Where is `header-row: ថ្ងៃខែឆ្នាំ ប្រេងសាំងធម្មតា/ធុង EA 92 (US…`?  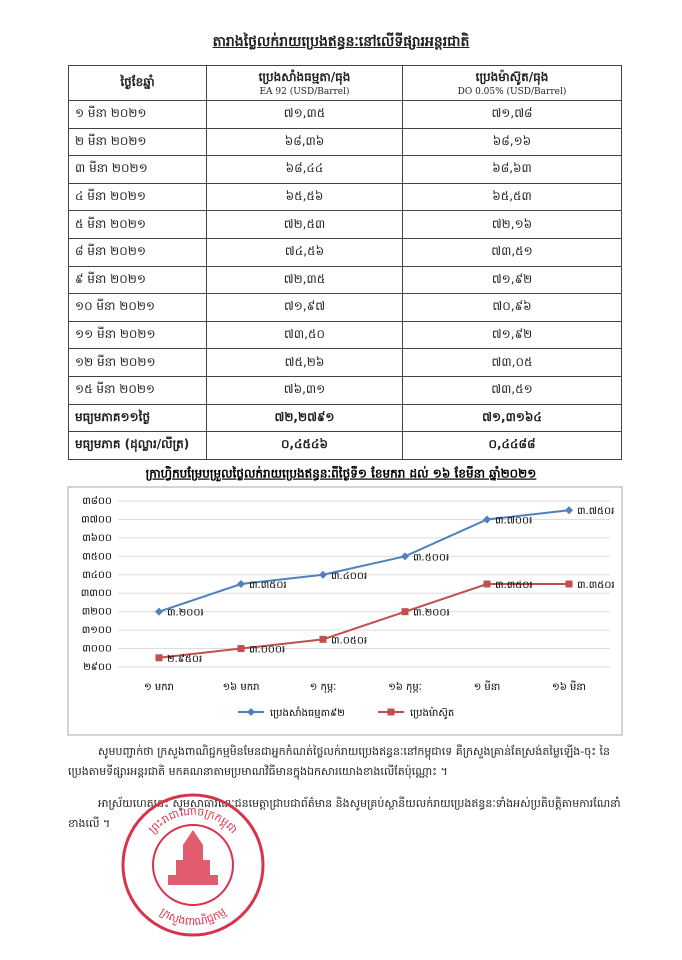 header-row: ថ្ងៃខែឆ្នាំ ប្រេងសាំងធម្មតា/ធុង EA 92 (US… is located at coordinates (345, 83).